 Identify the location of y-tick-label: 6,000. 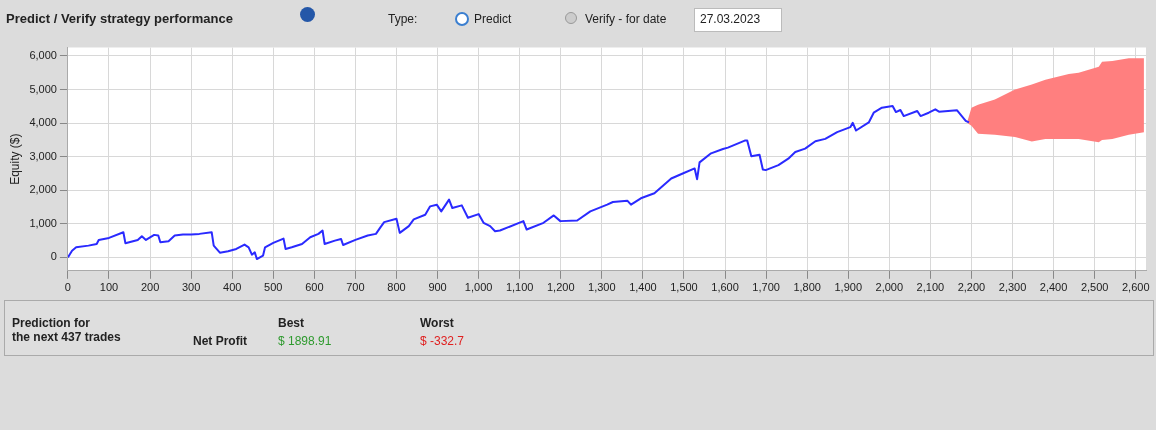
(43, 55).